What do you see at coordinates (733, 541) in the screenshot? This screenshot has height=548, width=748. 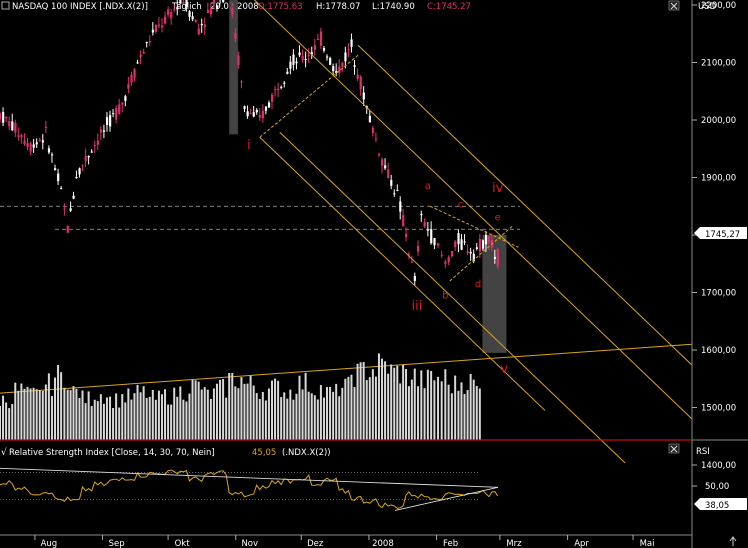 I see `scroll-up-button` at bounding box center [733, 541].